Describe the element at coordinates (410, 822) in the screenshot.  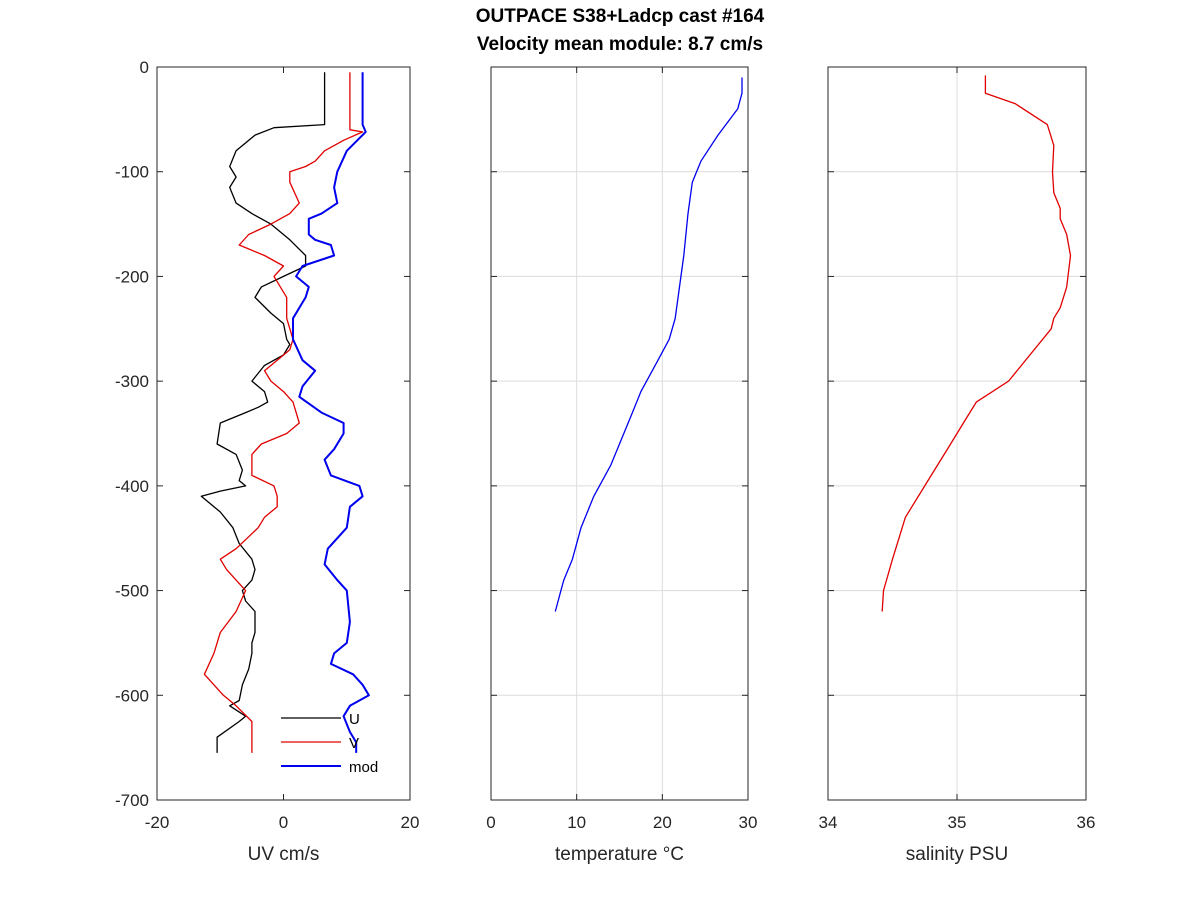
I see `uv-xtick-label-2: 20` at that location.